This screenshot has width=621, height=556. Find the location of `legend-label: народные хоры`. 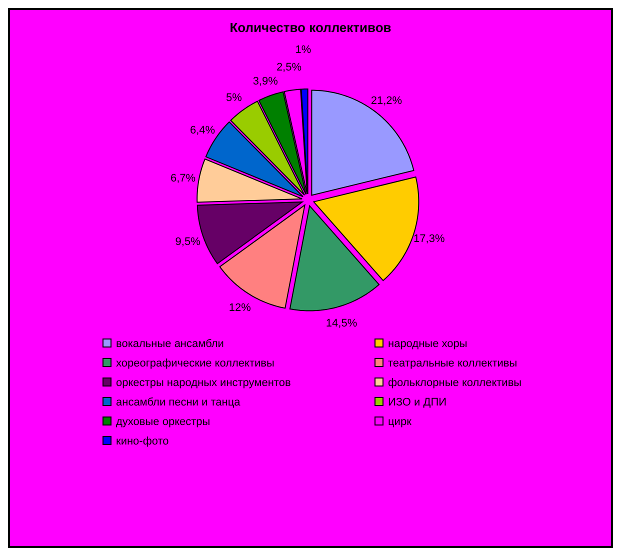

legend-label: народные хоры is located at coordinates (428, 344).